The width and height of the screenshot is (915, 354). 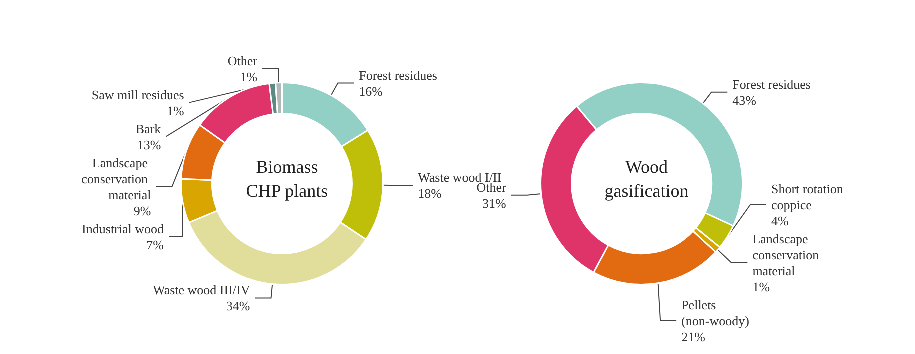 I want to click on data-label: 43%, so click(x=744, y=100).